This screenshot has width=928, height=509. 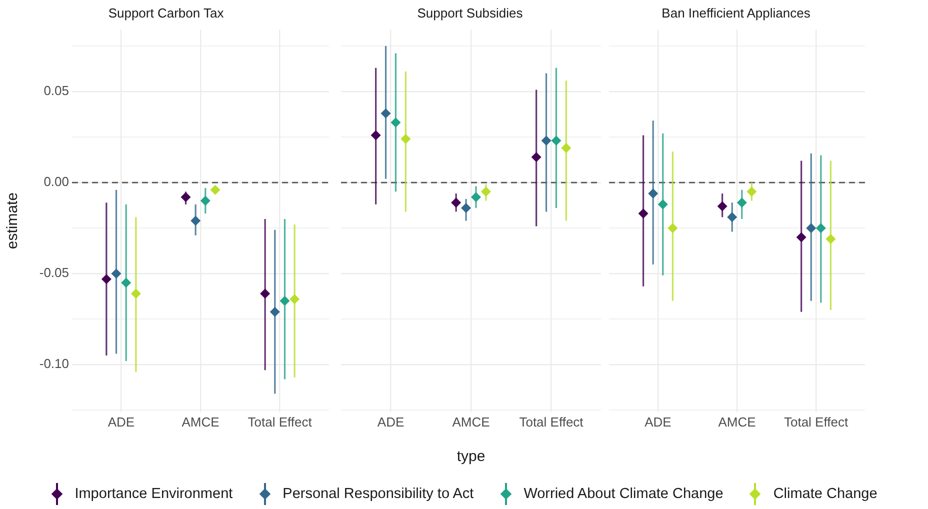 I want to click on chart-title: Support Carbon Tax, so click(x=166, y=12).